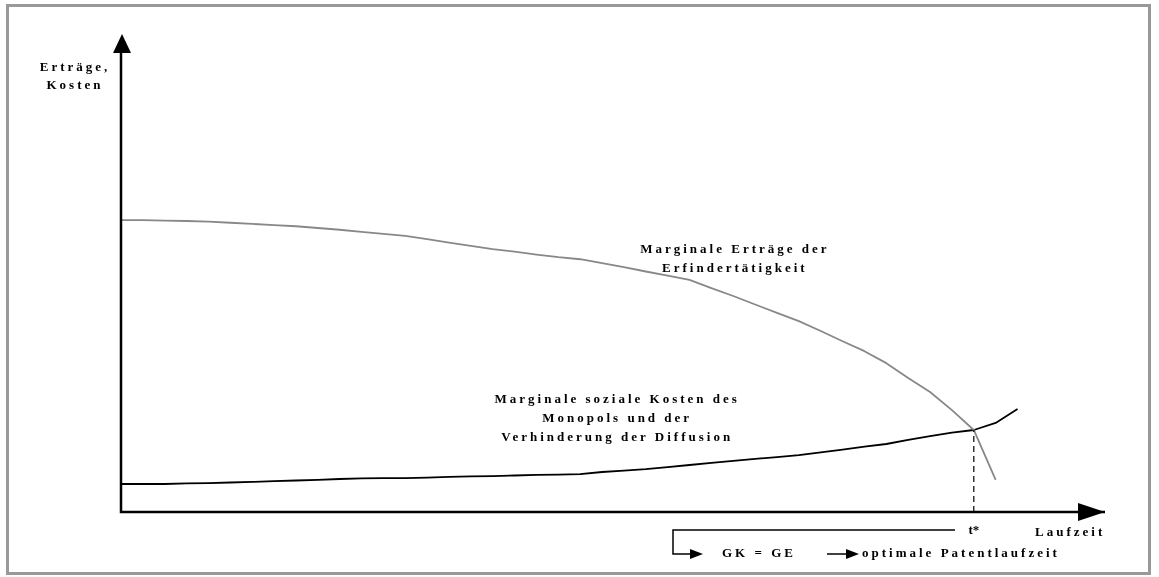 Image resolution: width=1159 pixels, height=577 pixels. Describe the element at coordinates (617, 417) in the screenshot. I see `series-label: Marginale soziale Kosten des Monopols und der Verhinderung der Diffusion` at that location.